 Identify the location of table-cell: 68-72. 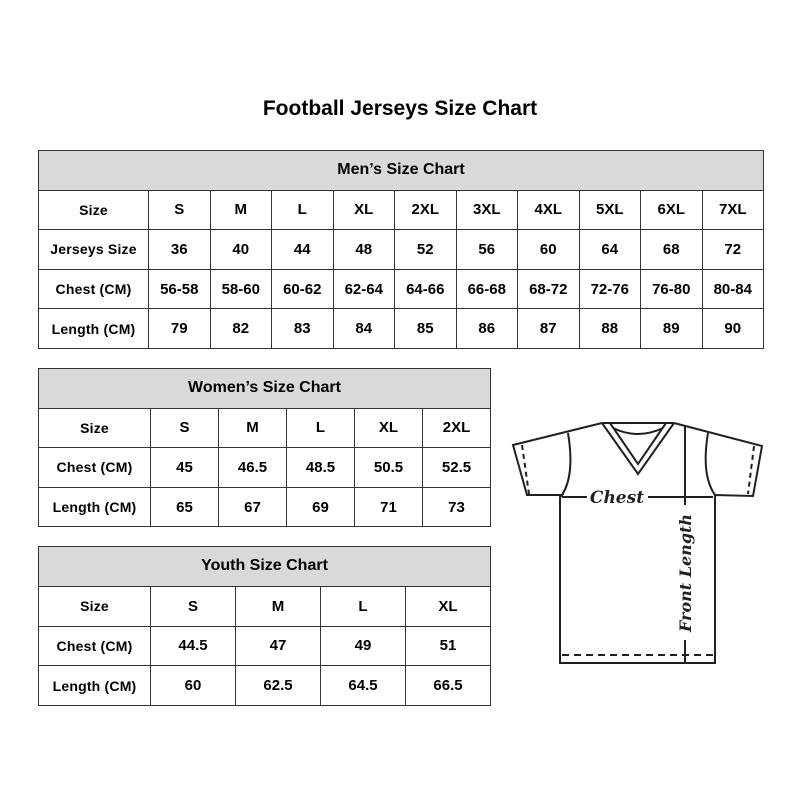
(548, 289).